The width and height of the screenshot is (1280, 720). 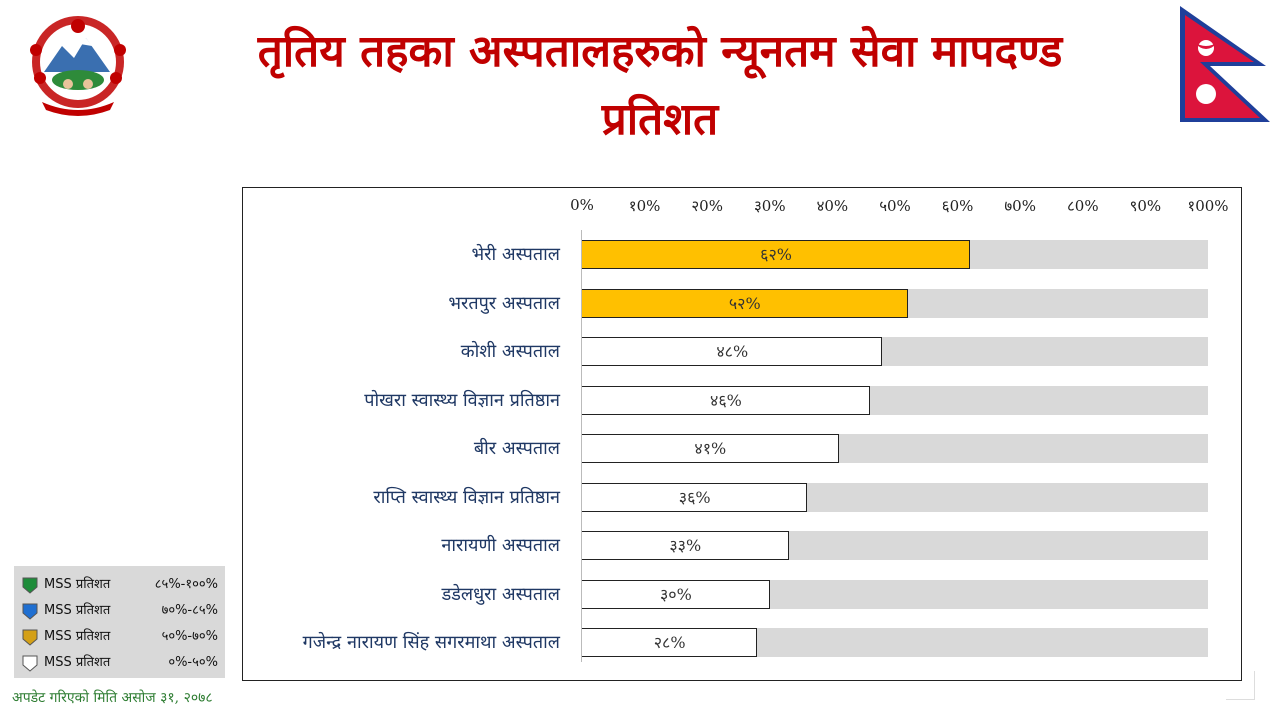 I want to click on category-label: गजेन्द्र नारायण सिंह सगरमाथा अस्पताल, so click(x=431, y=642).